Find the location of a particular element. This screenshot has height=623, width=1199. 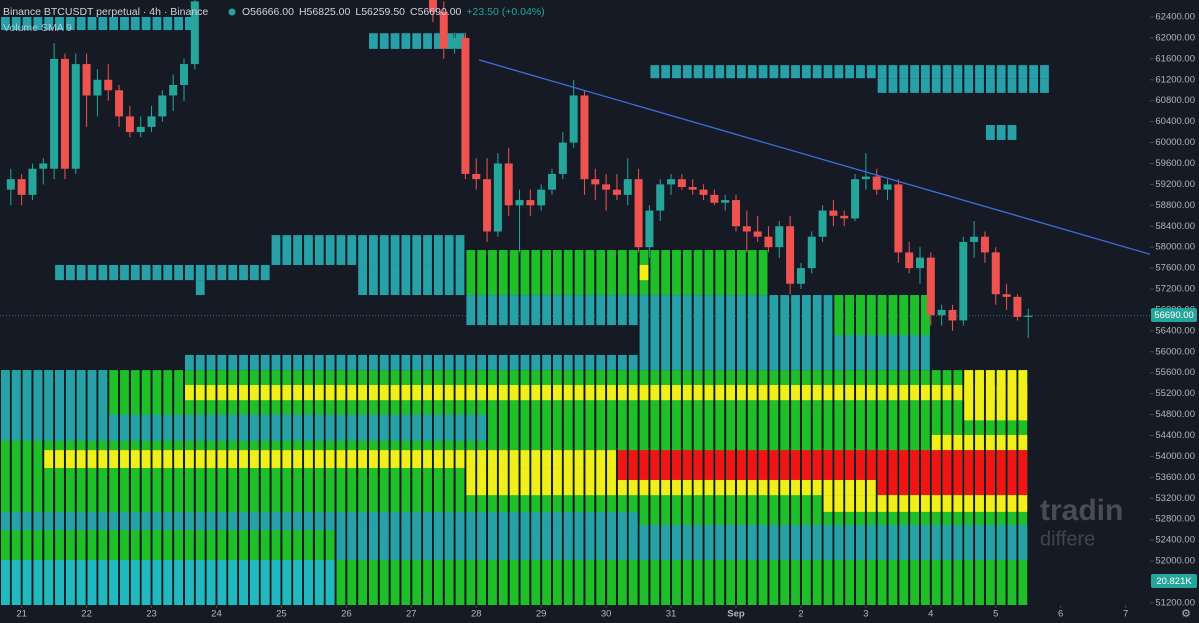

low: L56259.50 is located at coordinates (380, 12).